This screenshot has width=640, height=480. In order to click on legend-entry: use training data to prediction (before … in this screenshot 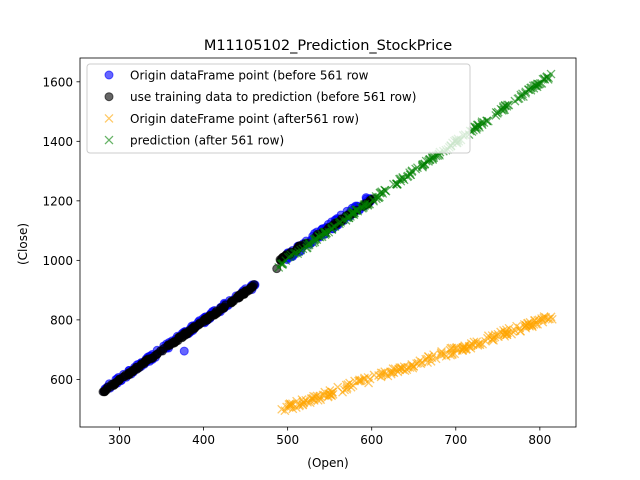, I will do `click(260, 97)`.